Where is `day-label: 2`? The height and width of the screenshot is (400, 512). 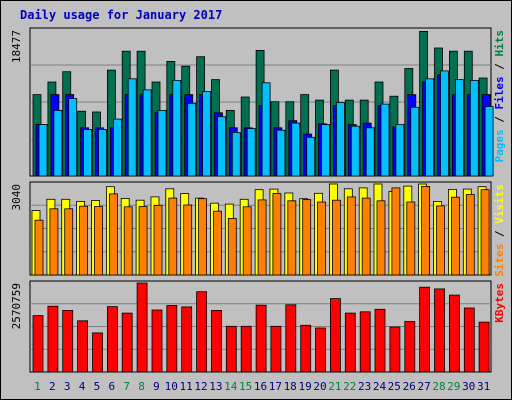
day-label: 2 is located at coordinates (52, 386).